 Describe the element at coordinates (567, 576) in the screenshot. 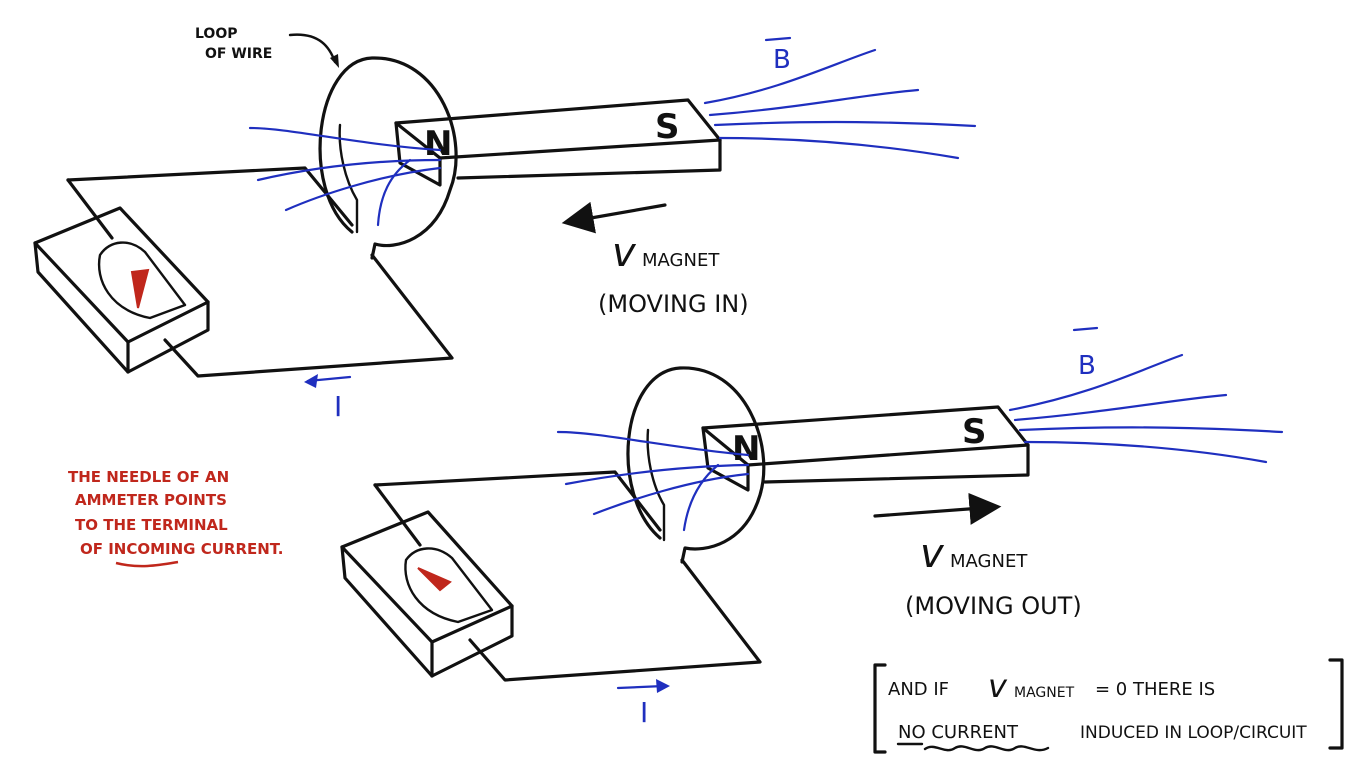

I see `bottom-circuit-board` at that location.